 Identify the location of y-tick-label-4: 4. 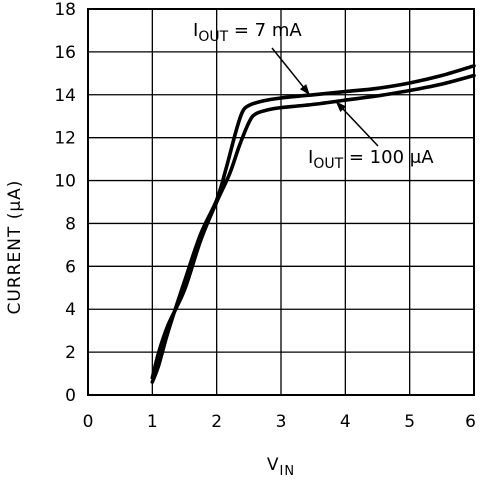
(70, 310).